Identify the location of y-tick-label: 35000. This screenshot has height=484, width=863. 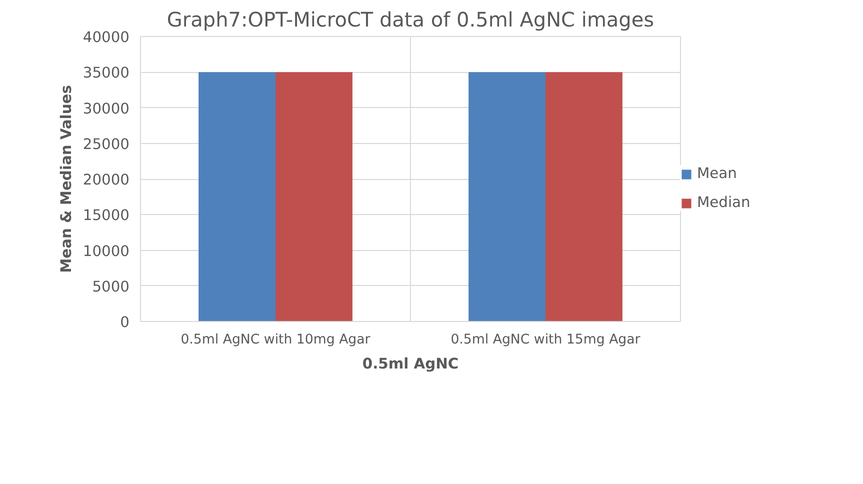
(106, 73).